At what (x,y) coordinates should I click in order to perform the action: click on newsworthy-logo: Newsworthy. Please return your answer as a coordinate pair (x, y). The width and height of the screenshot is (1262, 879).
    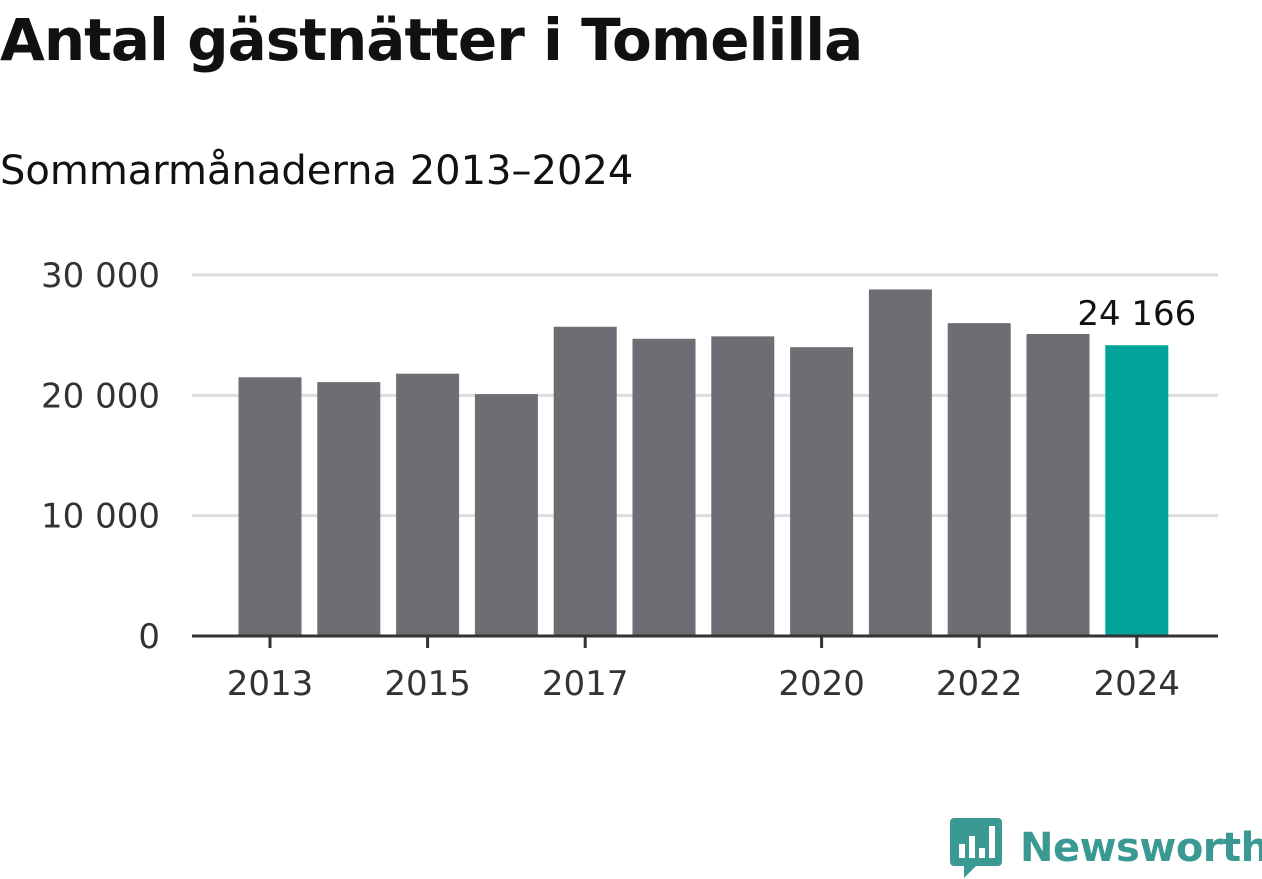
    Looking at the image, I should click on (1106, 848).